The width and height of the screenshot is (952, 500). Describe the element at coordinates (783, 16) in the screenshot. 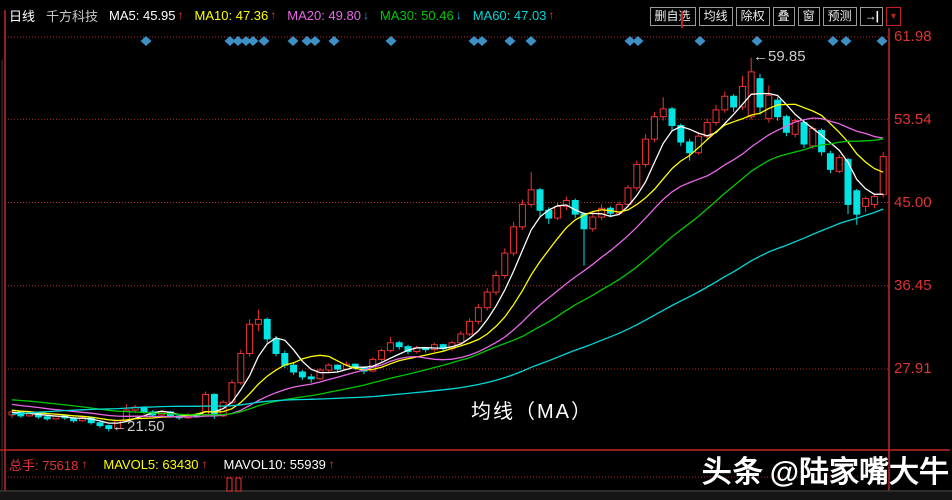

I see `overlay-button: 叠` at that location.